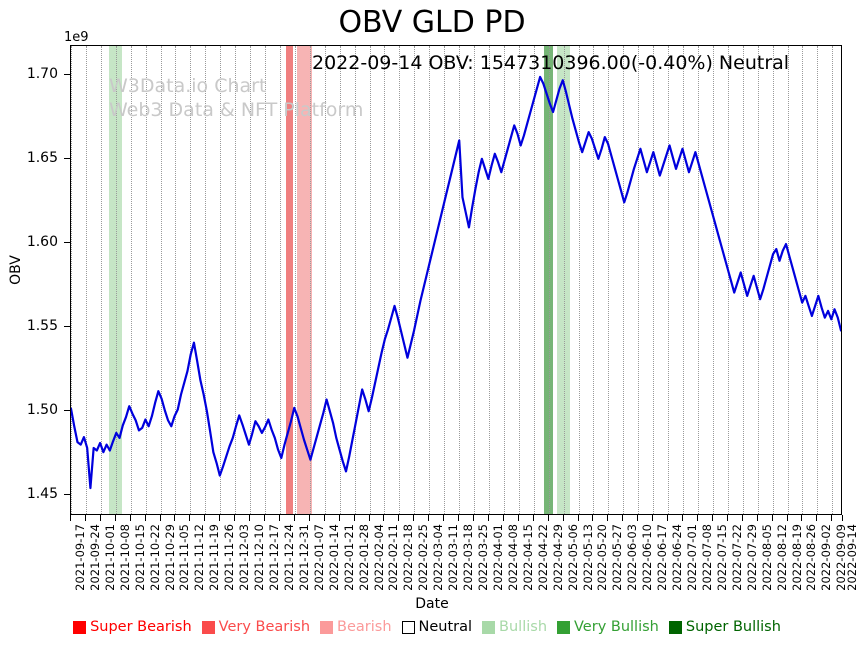  I want to click on legend-item-neutral: Neutral, so click(436, 627).